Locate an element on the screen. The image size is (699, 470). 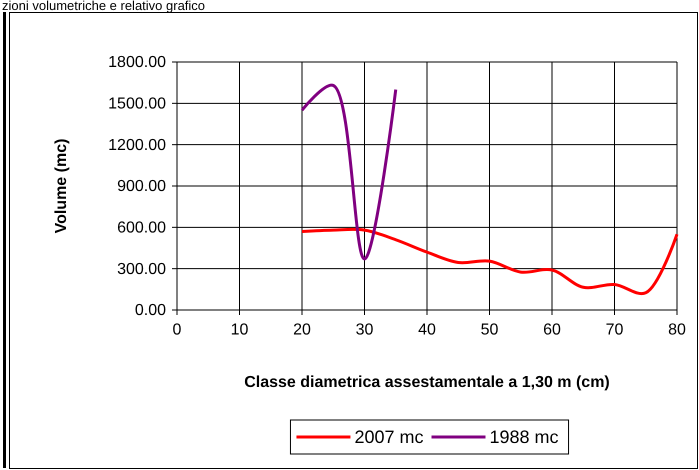
y-tick-label: 300.00 is located at coordinates (141, 269).